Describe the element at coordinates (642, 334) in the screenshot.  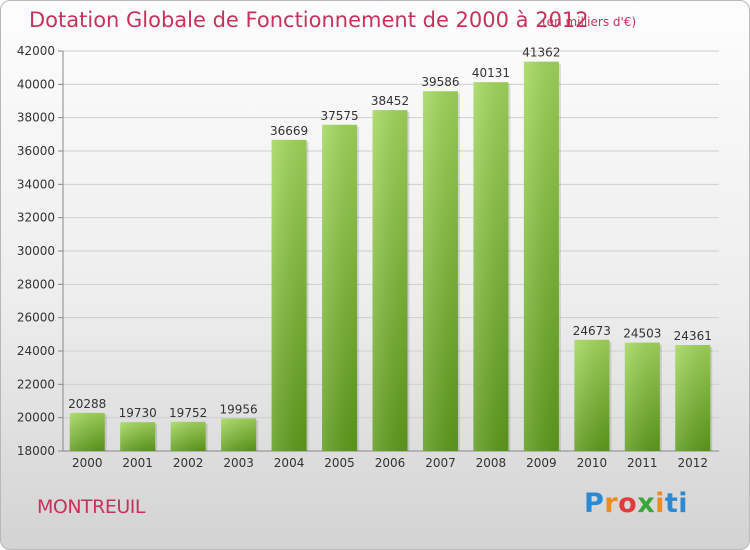
I see `bar-value-label: 24503` at that location.